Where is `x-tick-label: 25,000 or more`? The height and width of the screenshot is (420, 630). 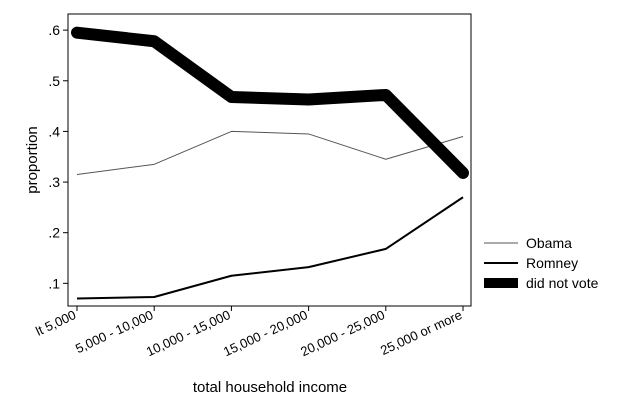
x-tick-label: 25,000 or more is located at coordinates (421, 332).